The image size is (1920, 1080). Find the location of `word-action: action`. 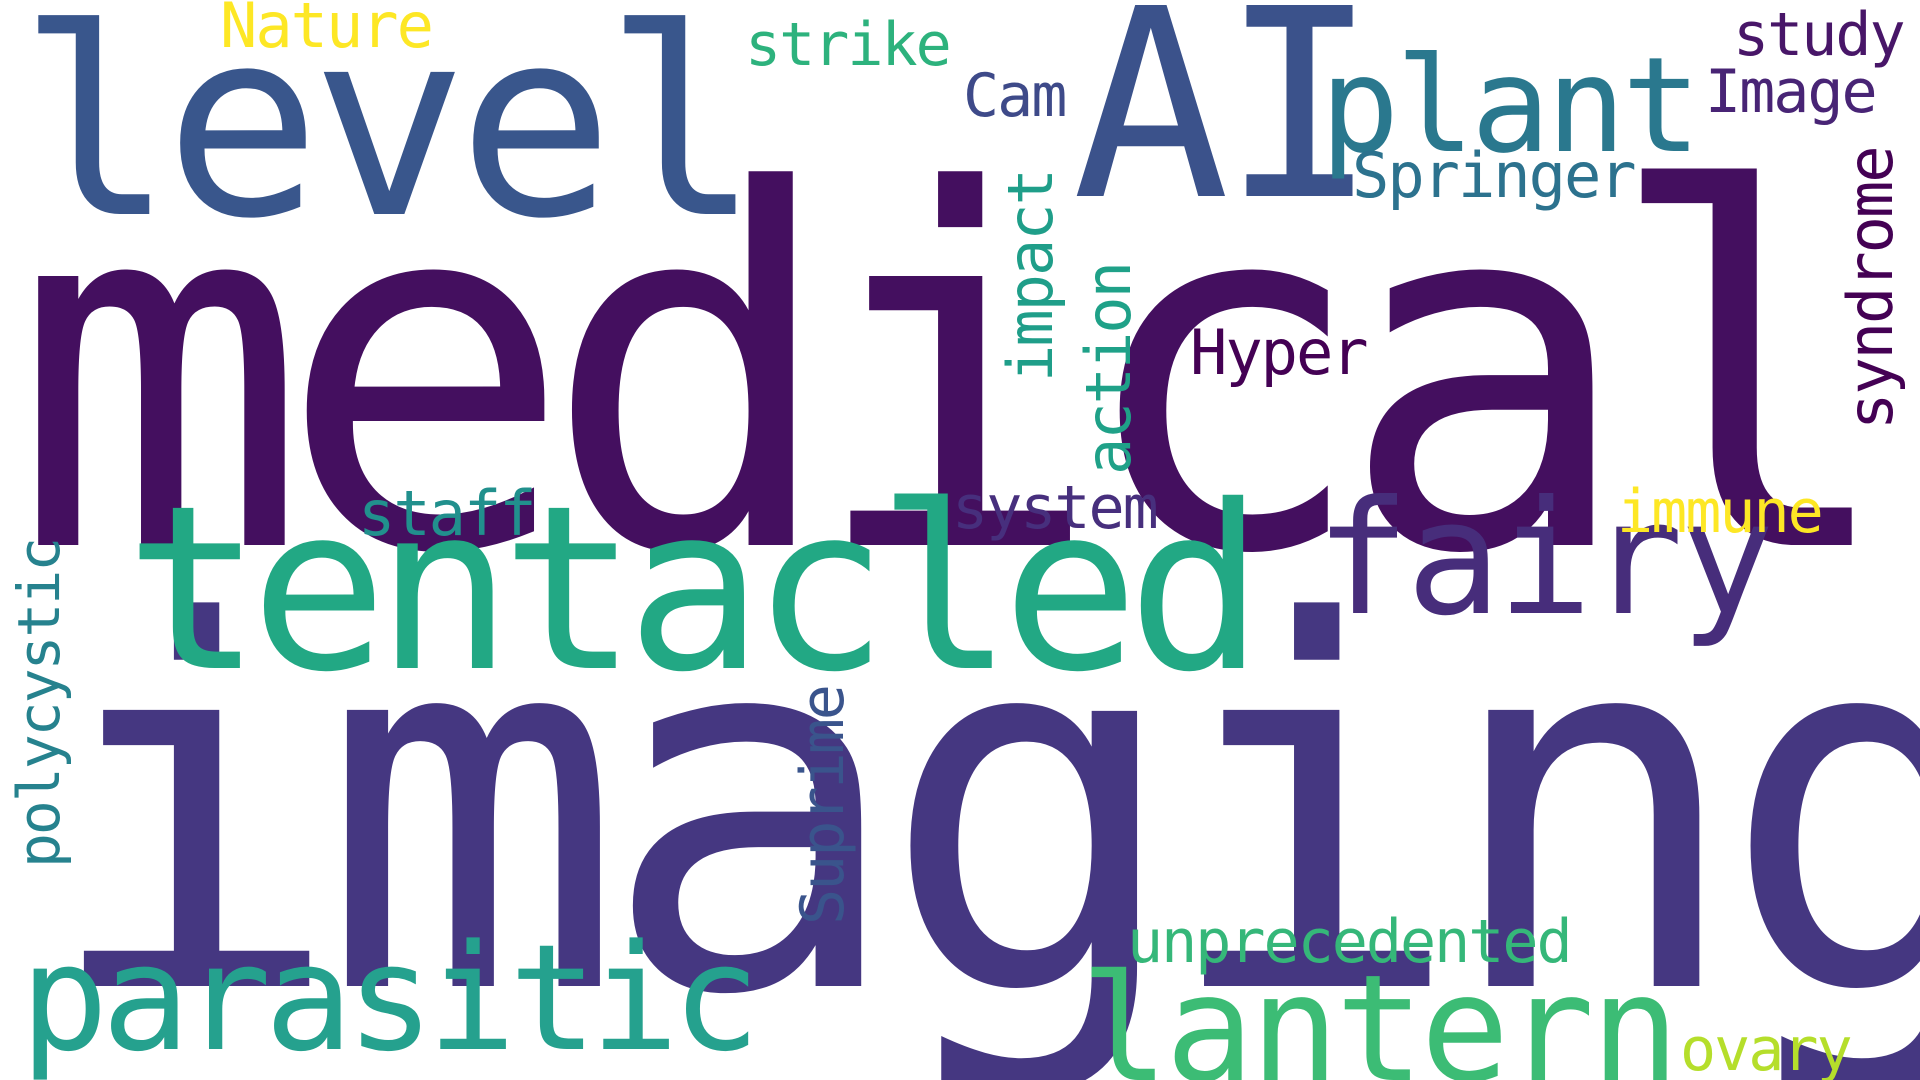

word-action: action is located at coordinates (1108, 369).